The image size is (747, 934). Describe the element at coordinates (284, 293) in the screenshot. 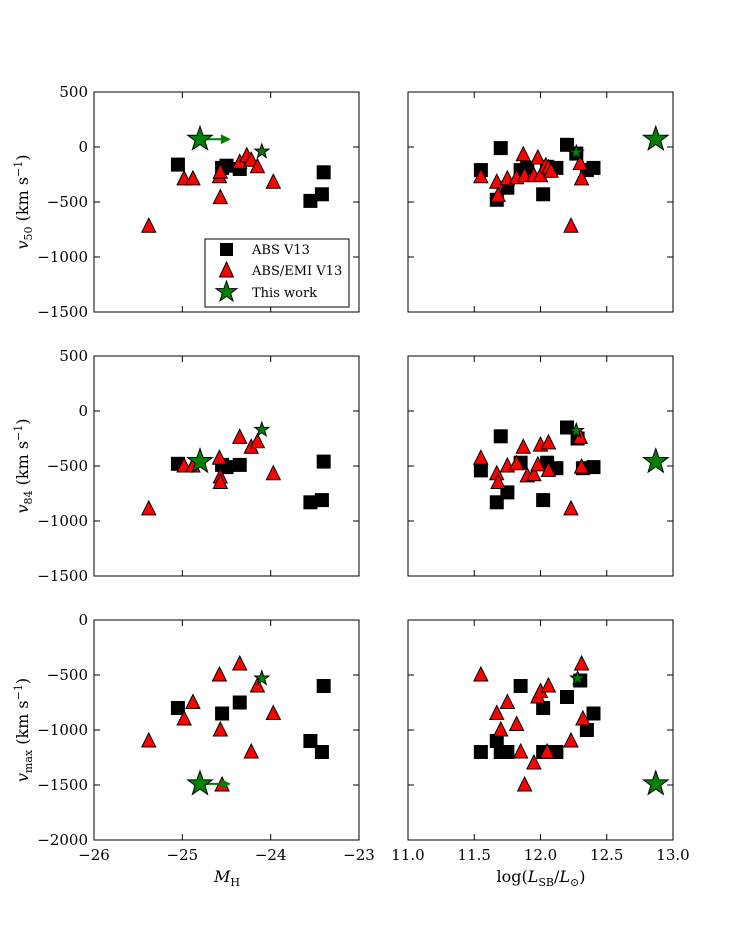

I see `legend-label-thiswork: This work` at that location.